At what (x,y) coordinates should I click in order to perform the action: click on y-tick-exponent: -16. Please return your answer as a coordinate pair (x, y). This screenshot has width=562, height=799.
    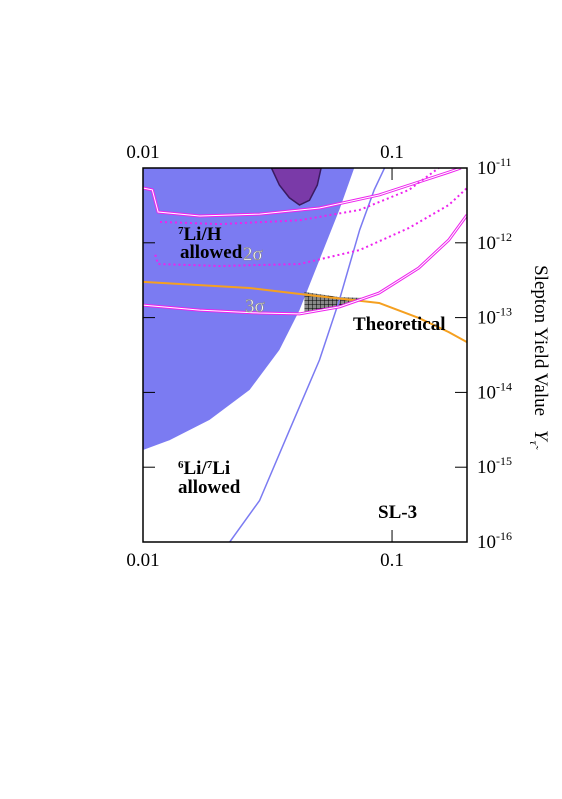
    Looking at the image, I should click on (504, 536).